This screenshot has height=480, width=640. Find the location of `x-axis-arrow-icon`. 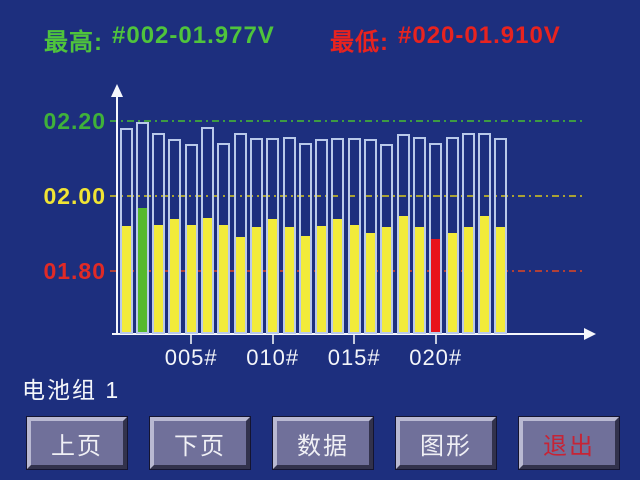

x-axis-arrow-icon is located at coordinates (590, 334).